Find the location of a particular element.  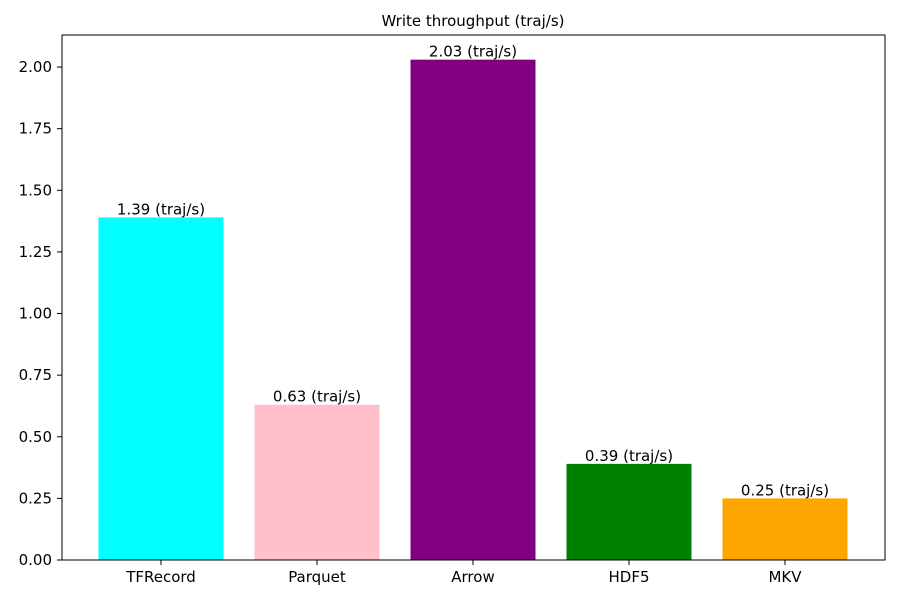

y-tick-label: 1.75 is located at coordinates (35, 129).